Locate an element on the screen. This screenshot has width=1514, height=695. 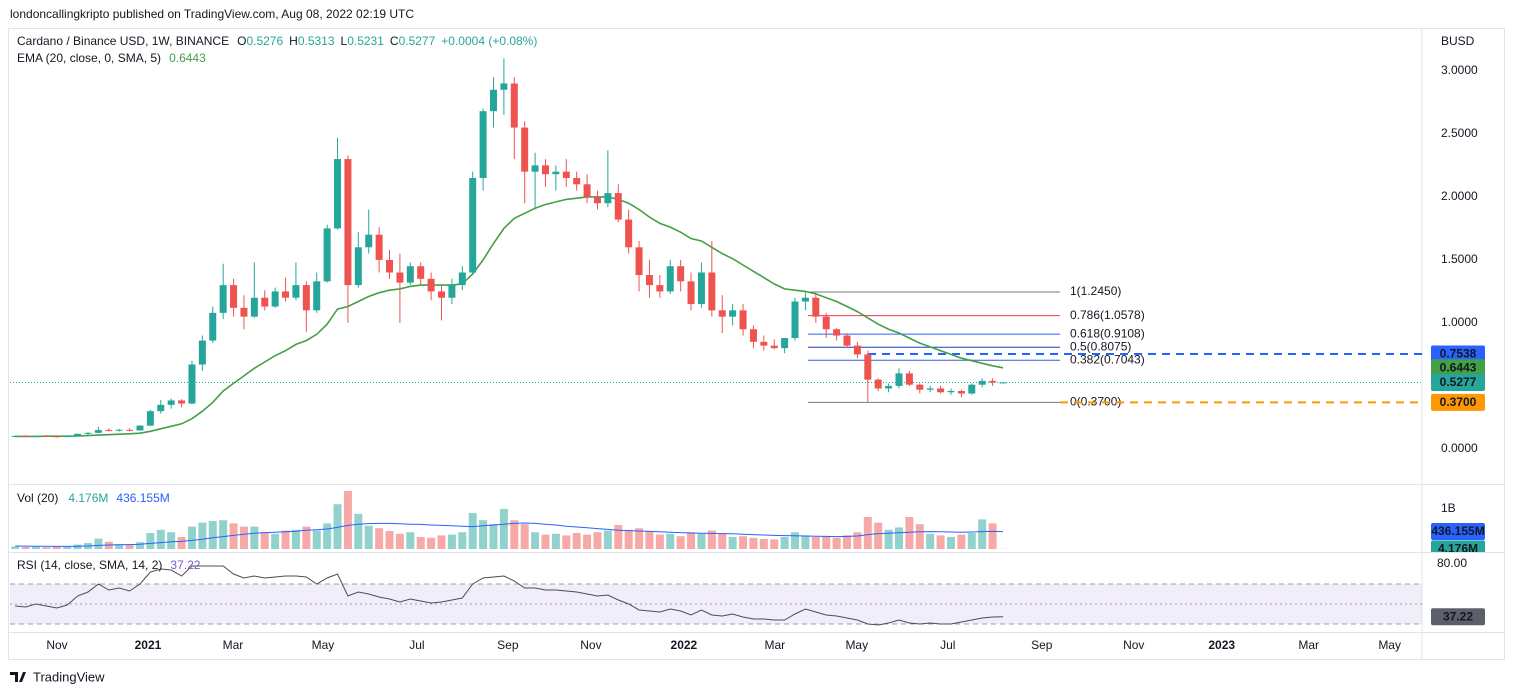
rsi-name: RSI (14, close, SMA, 14, 2) is located at coordinates (89, 565).